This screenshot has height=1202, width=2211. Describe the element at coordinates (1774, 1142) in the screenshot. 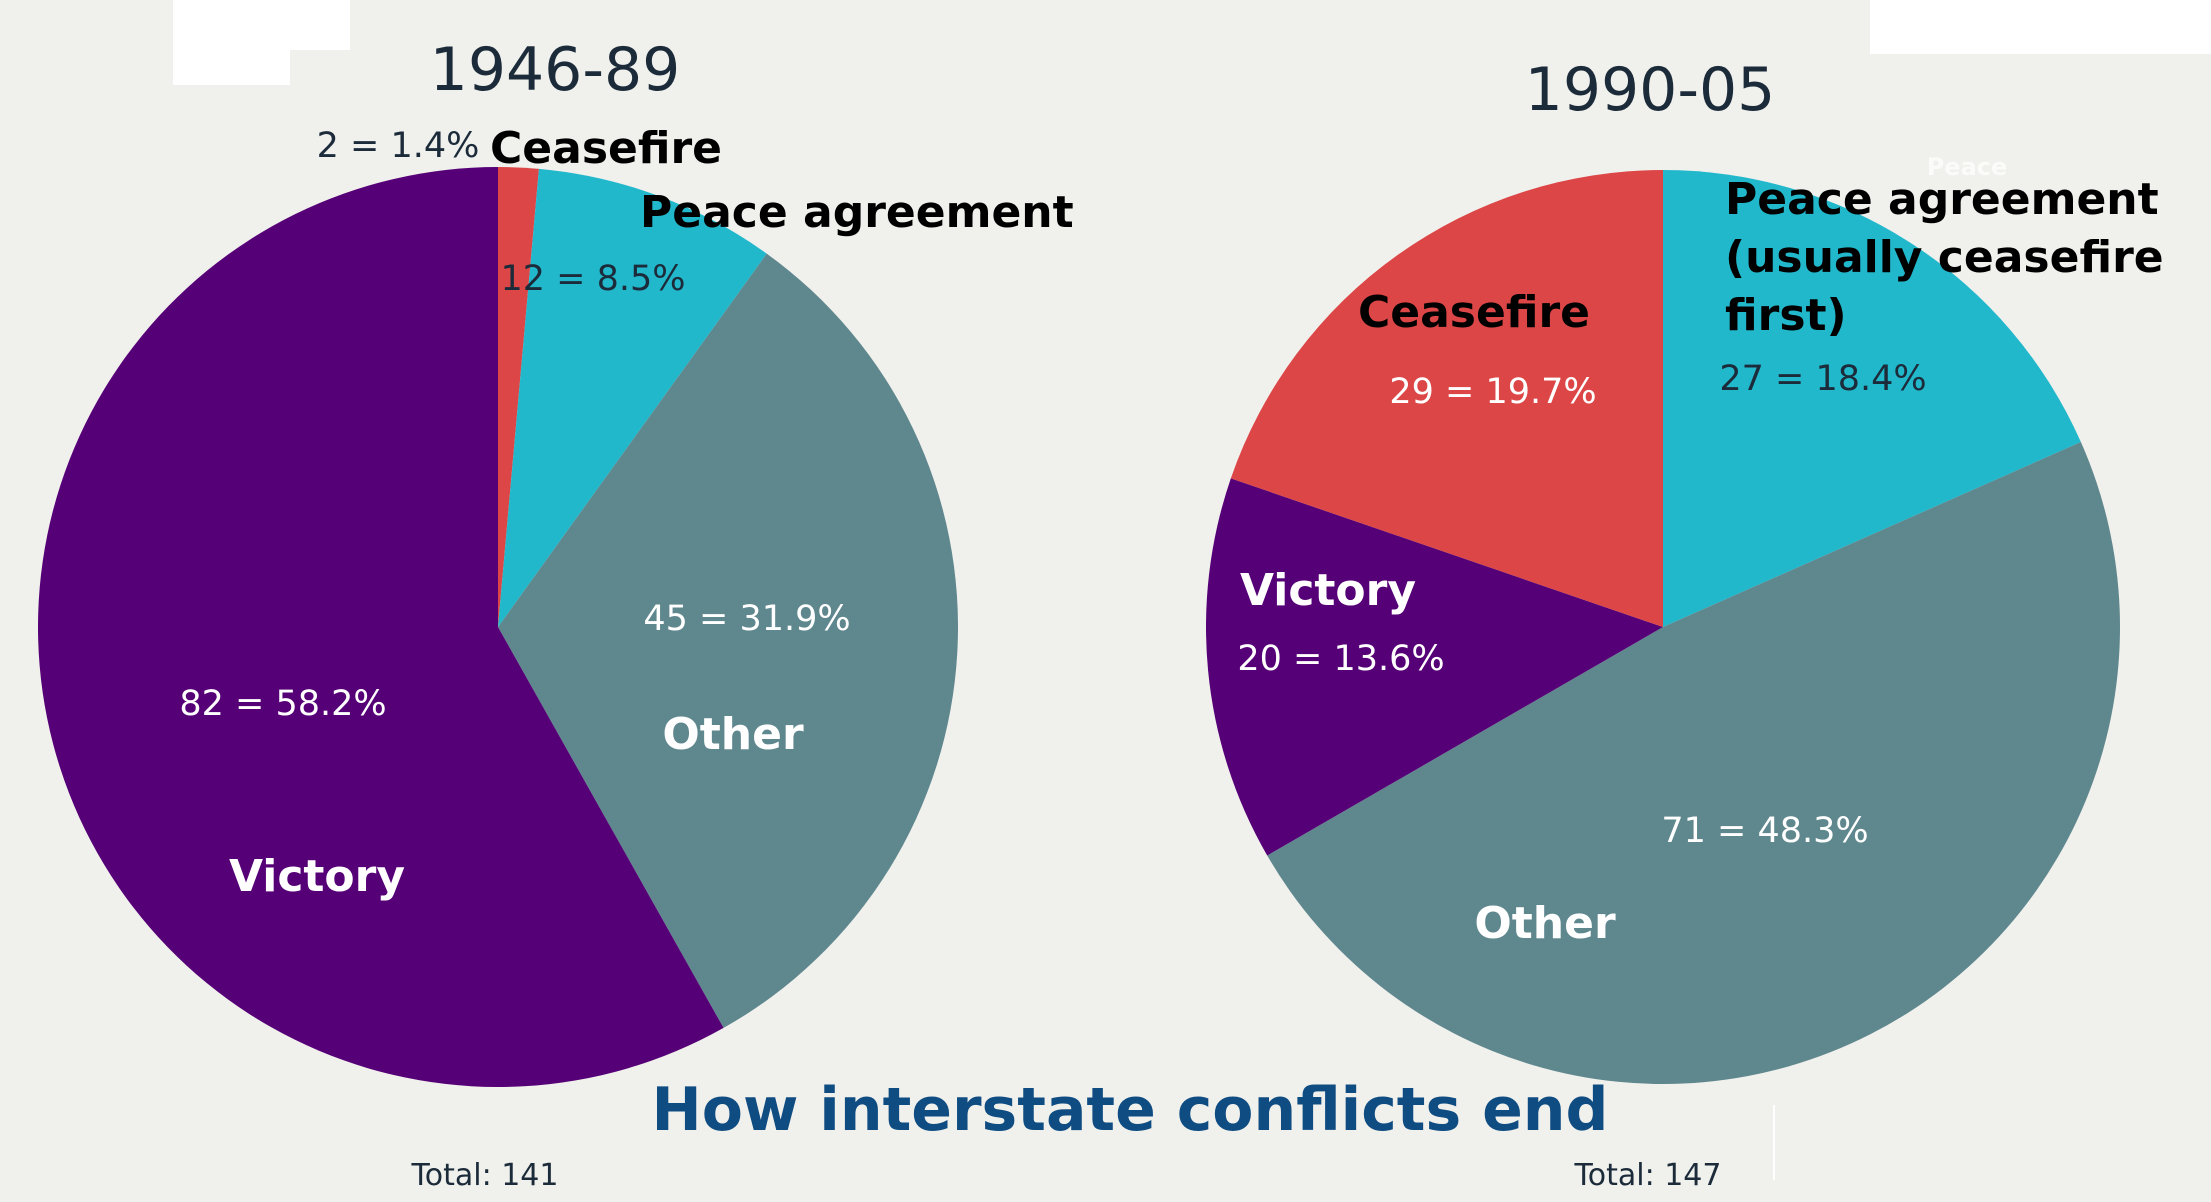

I see `vertical-divider-line` at that location.